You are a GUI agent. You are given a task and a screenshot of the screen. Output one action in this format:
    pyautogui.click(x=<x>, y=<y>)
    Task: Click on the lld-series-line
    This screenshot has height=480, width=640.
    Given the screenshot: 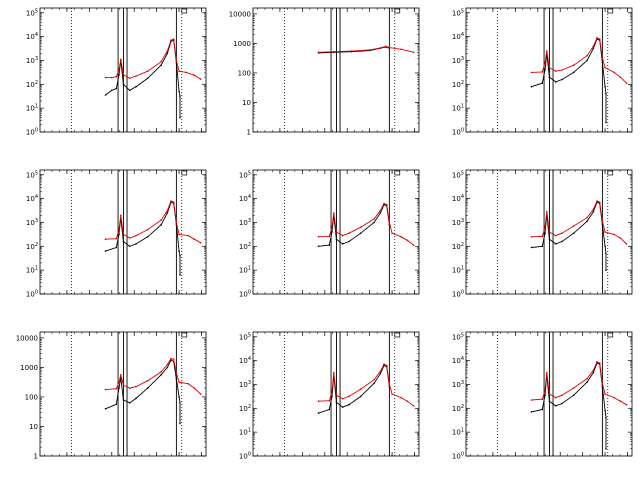 What is the action you would take?
    pyautogui.click(x=579, y=222)
    